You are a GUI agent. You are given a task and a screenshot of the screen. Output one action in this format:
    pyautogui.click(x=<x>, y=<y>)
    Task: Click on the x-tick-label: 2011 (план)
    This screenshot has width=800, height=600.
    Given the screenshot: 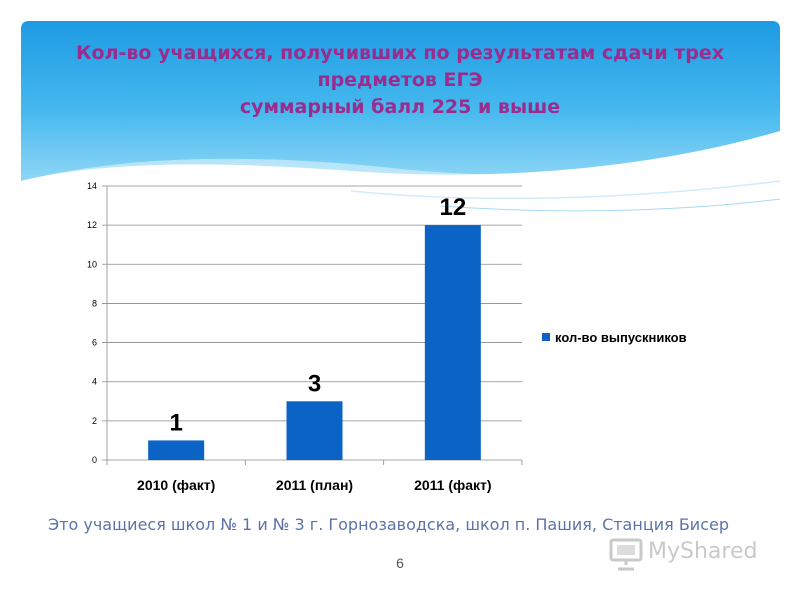 What is the action you would take?
    pyautogui.click(x=314, y=485)
    